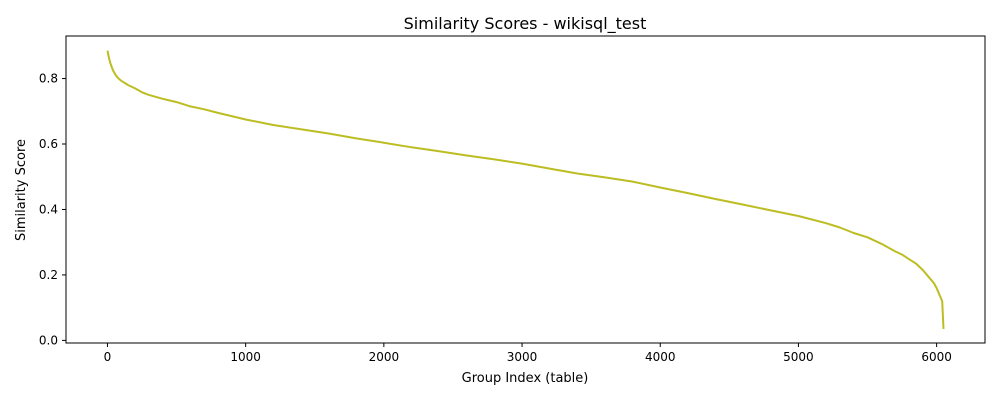 The width and height of the screenshot is (1000, 400). What do you see at coordinates (48, 144) in the screenshot?
I see `y-tick-label: 0.6` at bounding box center [48, 144].